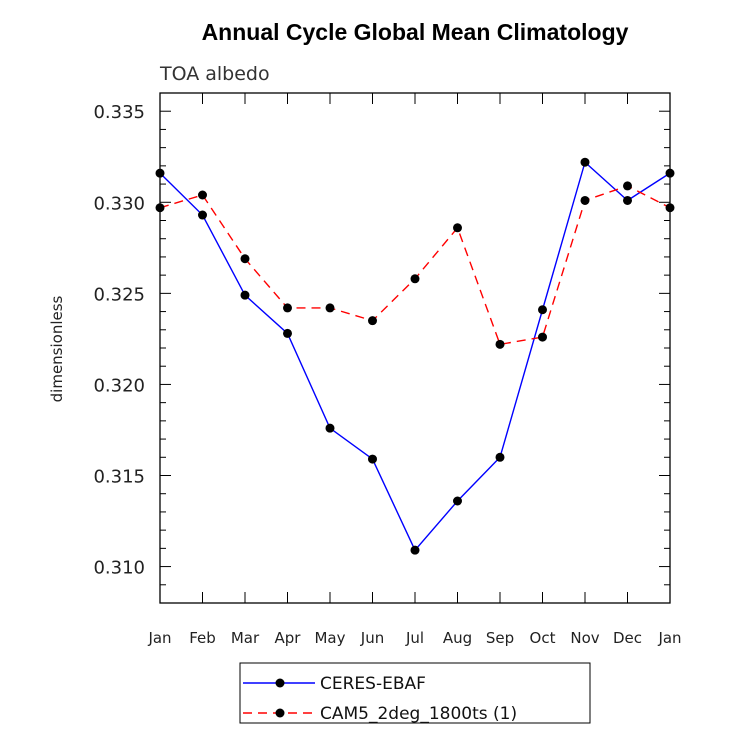  Describe the element at coordinates (627, 638) in the screenshot. I see `x-tick-label: Dec` at that location.